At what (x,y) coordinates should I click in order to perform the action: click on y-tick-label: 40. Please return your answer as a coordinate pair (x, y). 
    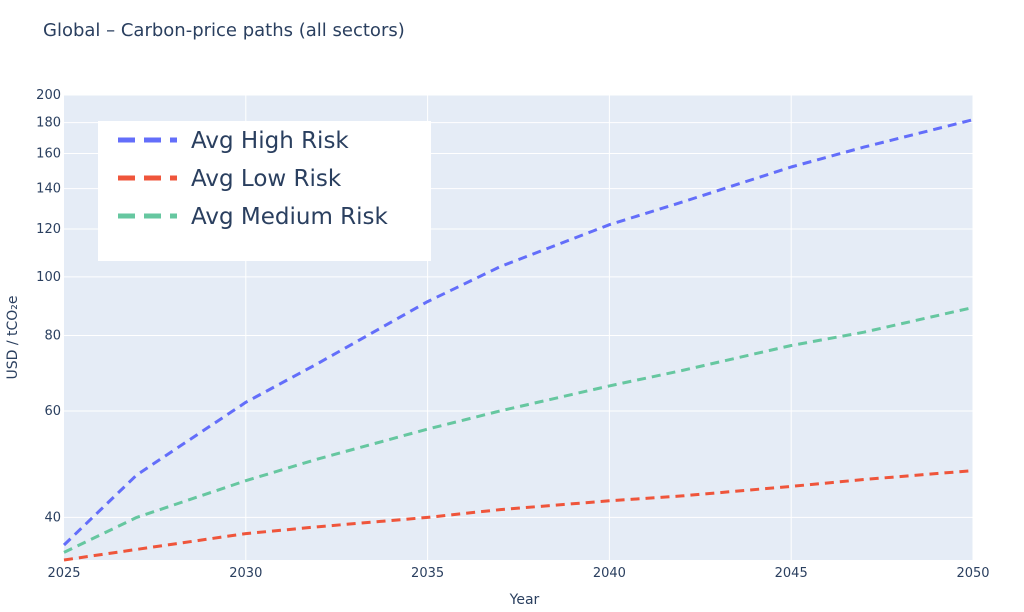
    Looking at the image, I should click on (52, 517).